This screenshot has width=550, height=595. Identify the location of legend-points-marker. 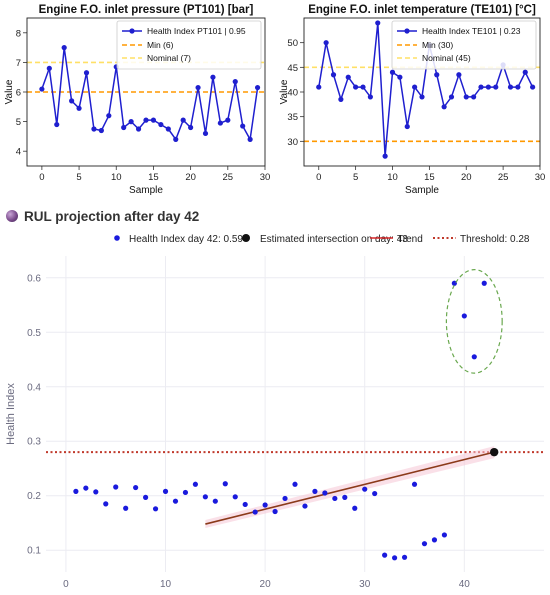
(117, 238).